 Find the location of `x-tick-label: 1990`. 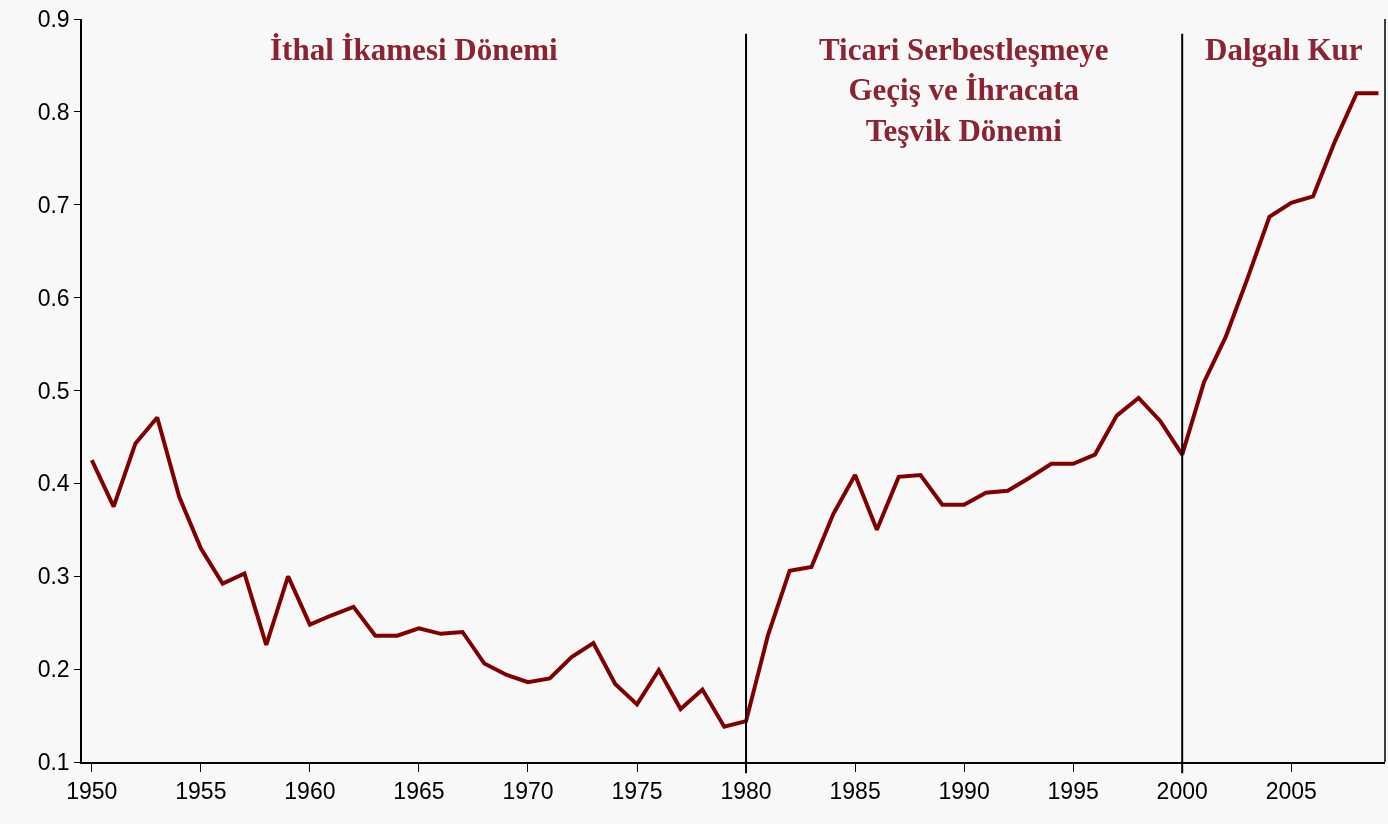

x-tick-label: 1990 is located at coordinates (964, 791).